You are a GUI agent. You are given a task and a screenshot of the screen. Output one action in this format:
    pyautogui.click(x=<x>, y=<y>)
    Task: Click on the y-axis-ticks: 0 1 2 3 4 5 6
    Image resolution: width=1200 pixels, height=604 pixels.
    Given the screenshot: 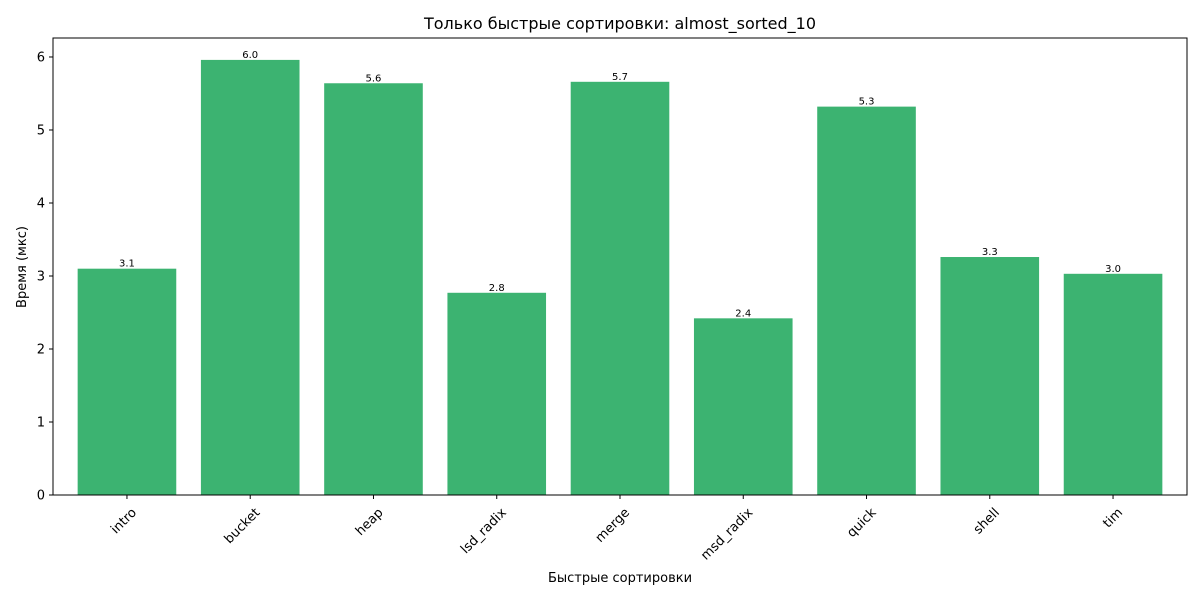 What is the action you would take?
    pyautogui.click(x=45, y=277)
    